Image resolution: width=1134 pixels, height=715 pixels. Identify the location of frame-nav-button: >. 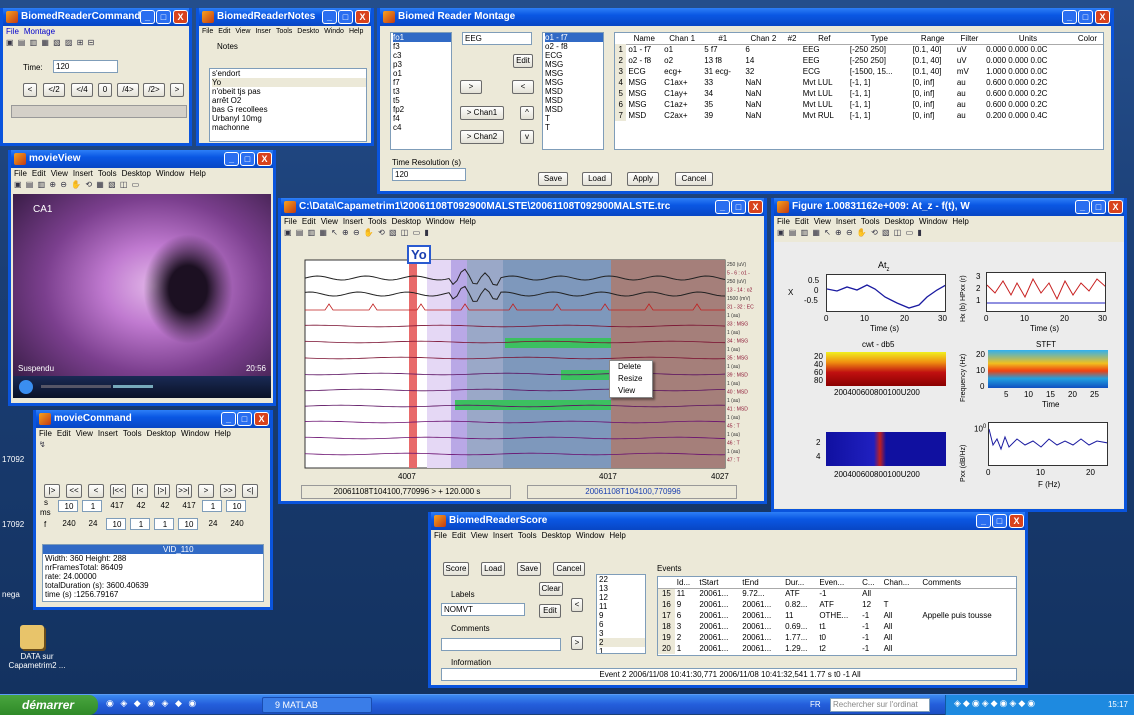
(206, 491).